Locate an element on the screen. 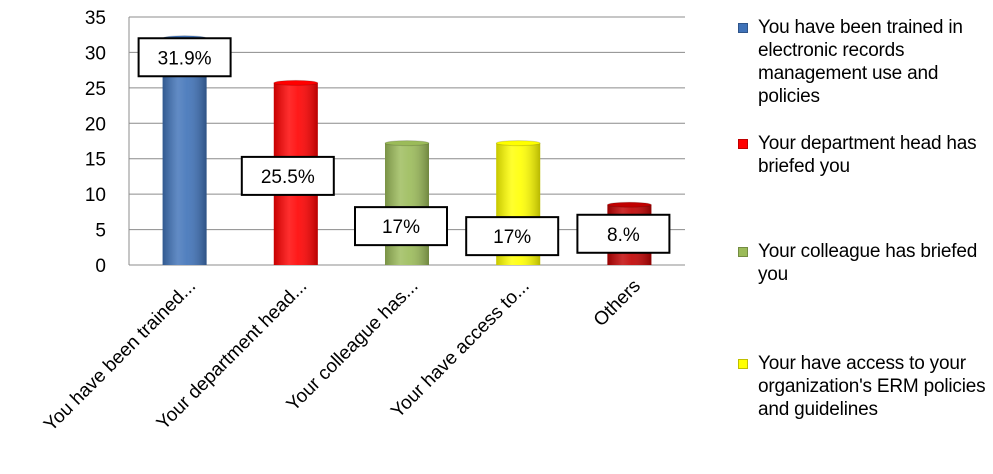  data-label-text: 31.9% is located at coordinates (185, 58).